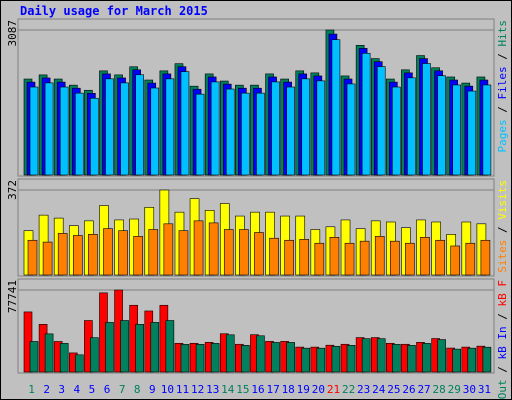  I want to click on y-tick-label: 3087, so click(12, 33).